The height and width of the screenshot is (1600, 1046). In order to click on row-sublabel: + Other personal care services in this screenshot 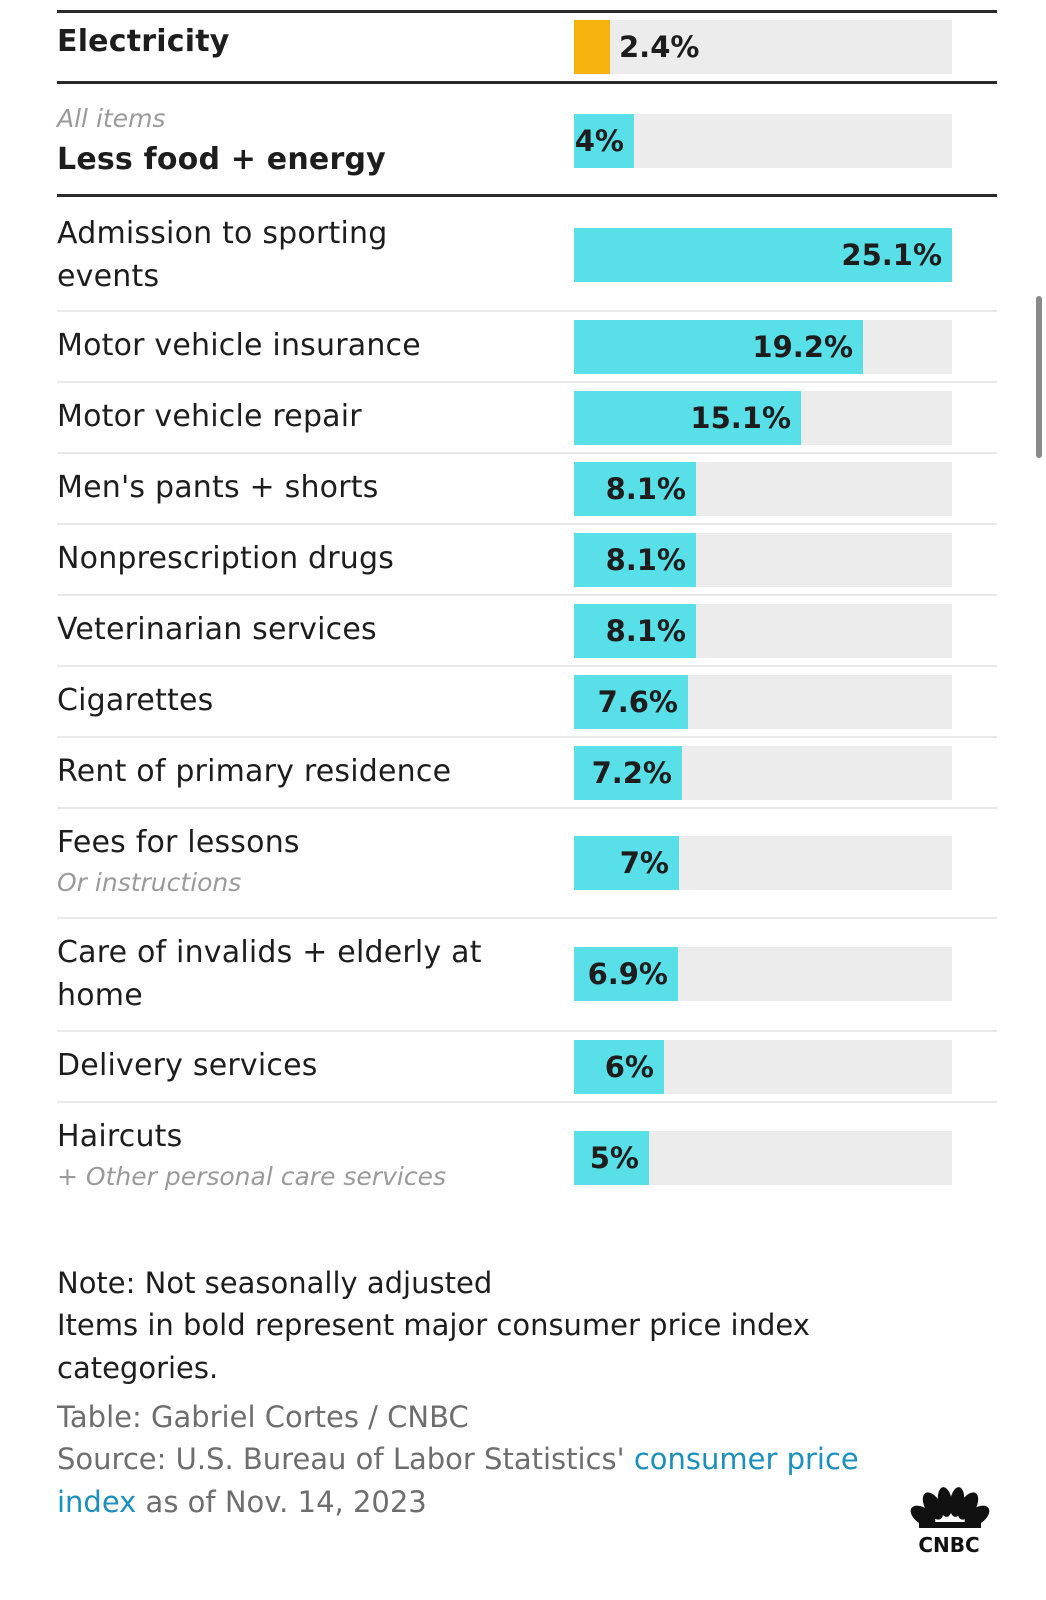, I will do `click(251, 1176)`.